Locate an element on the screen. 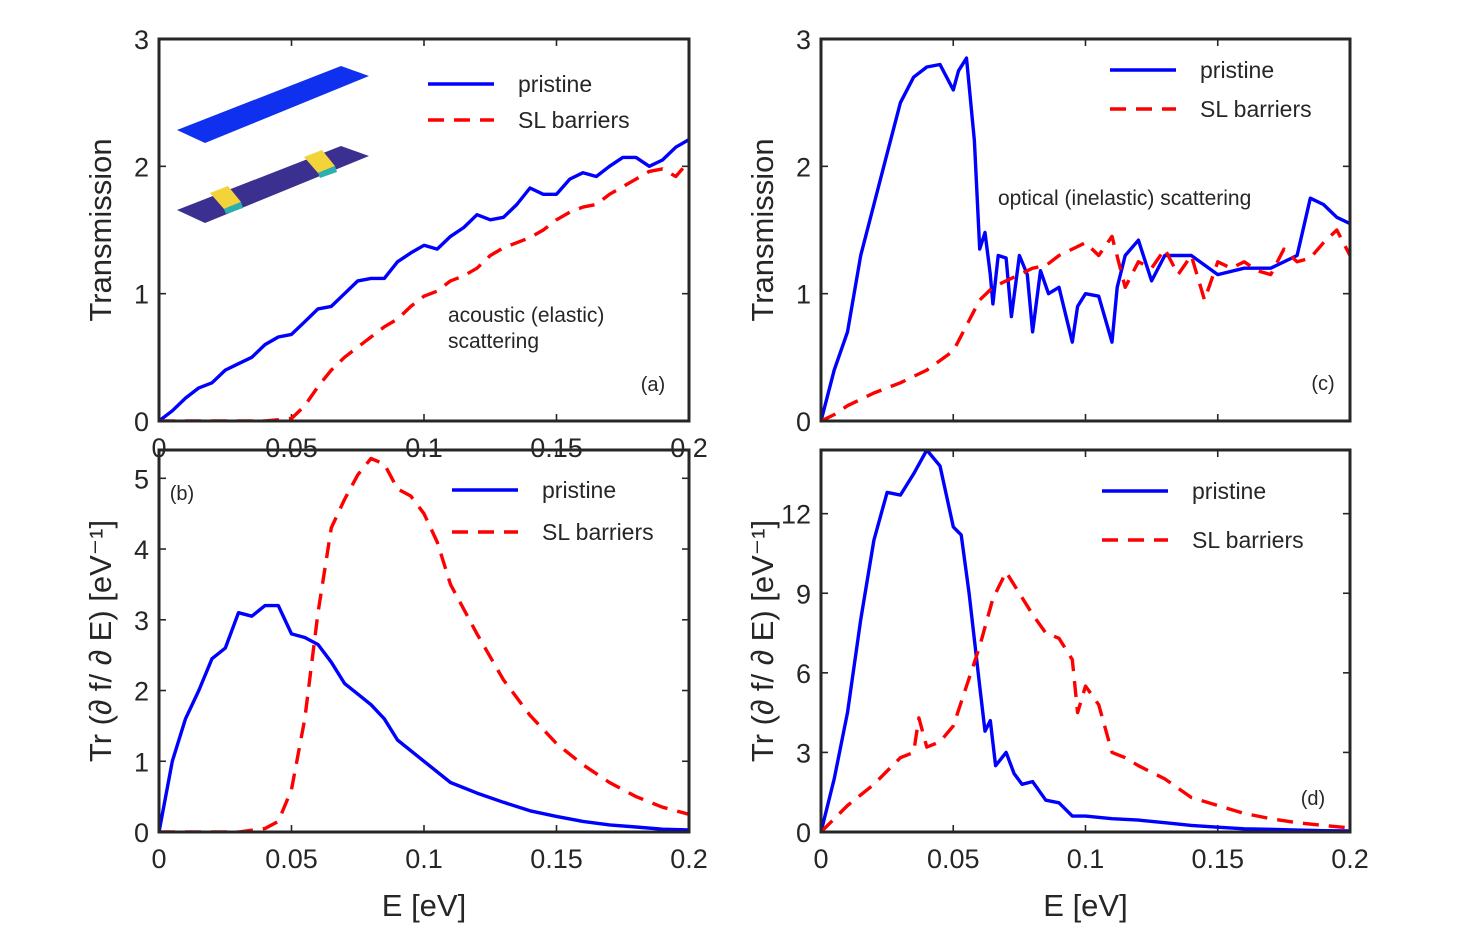 The height and width of the screenshot is (933, 1481). annotation: acoustic (elastic) is located at coordinates (526, 315).